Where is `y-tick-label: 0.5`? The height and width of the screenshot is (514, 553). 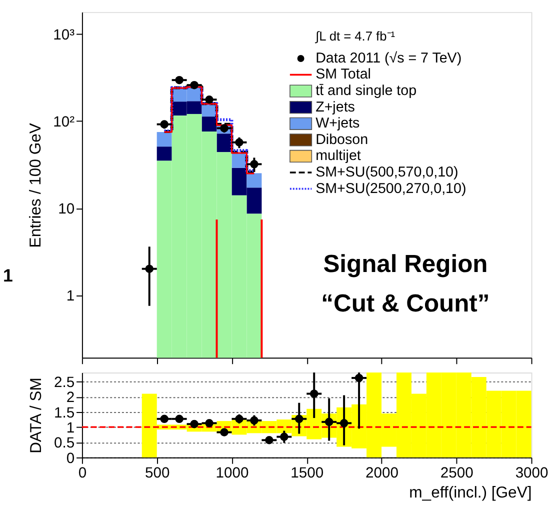 y-tick-label: 0.5 is located at coordinates (64, 444).